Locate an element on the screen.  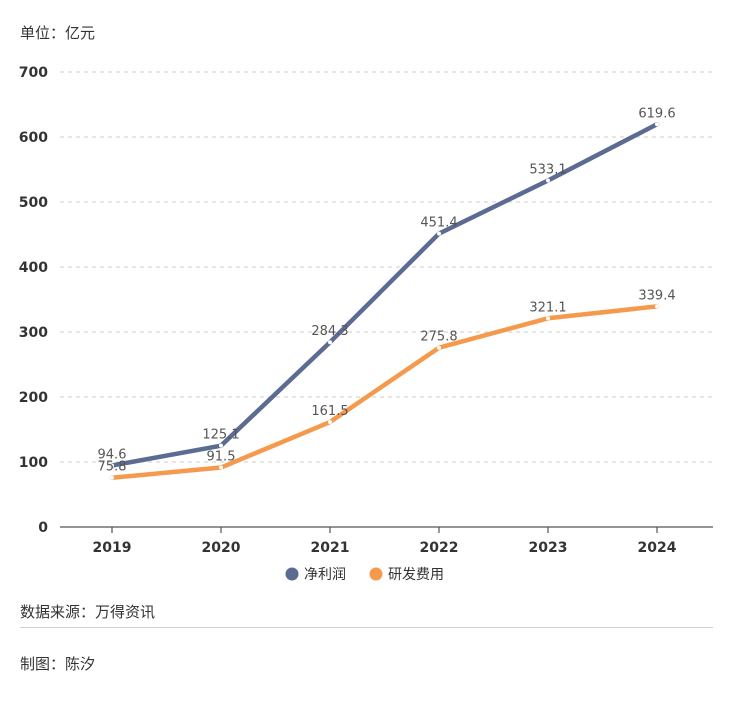
x-tick-label: 2019 is located at coordinates (112, 548).